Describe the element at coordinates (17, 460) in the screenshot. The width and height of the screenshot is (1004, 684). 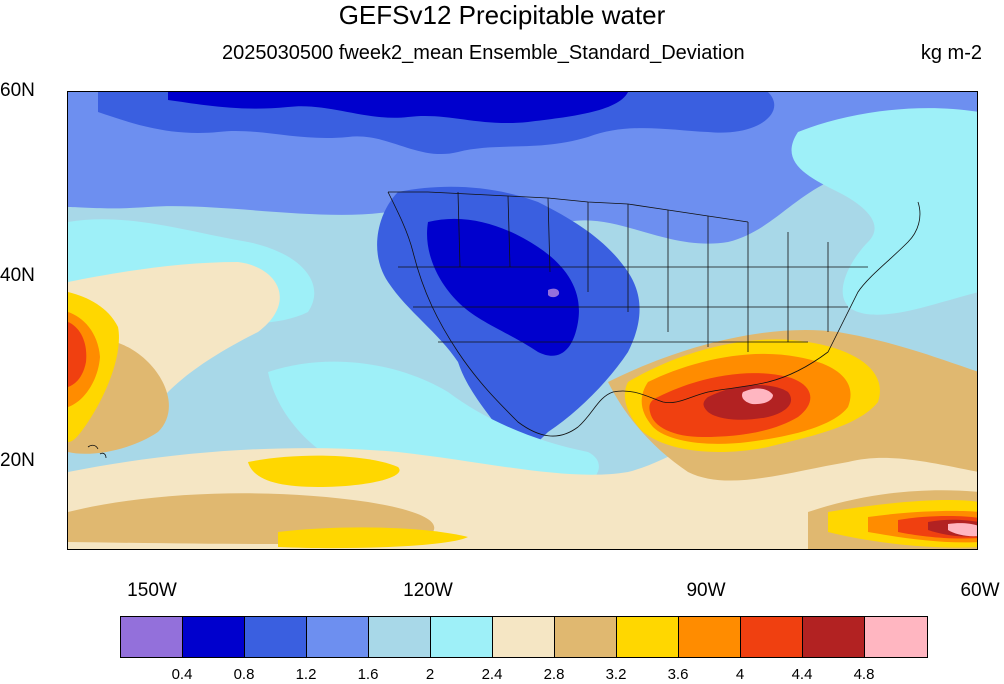
I see `lat-label-20n: 20N` at that location.